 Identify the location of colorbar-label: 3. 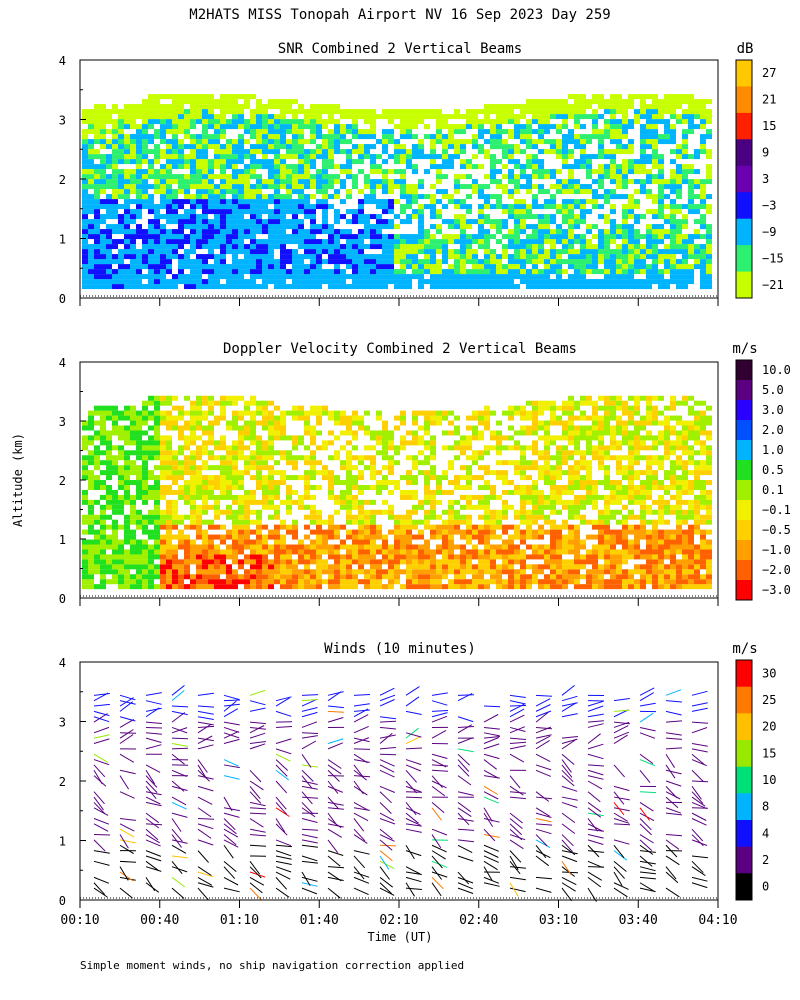
(765, 179).